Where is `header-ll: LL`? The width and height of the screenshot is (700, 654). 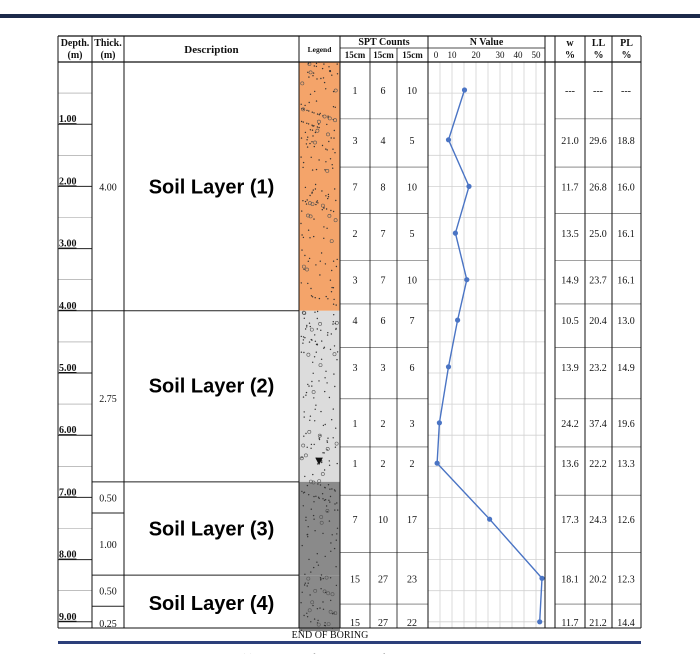 header-ll: LL is located at coordinates (599, 43).